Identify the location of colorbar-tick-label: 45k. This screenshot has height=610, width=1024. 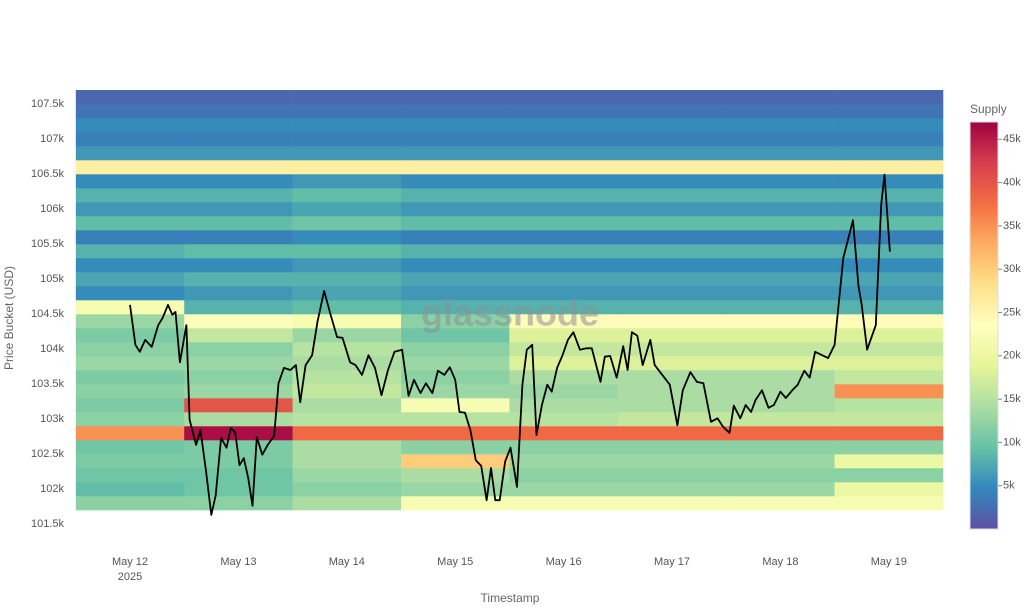
(1012, 139).